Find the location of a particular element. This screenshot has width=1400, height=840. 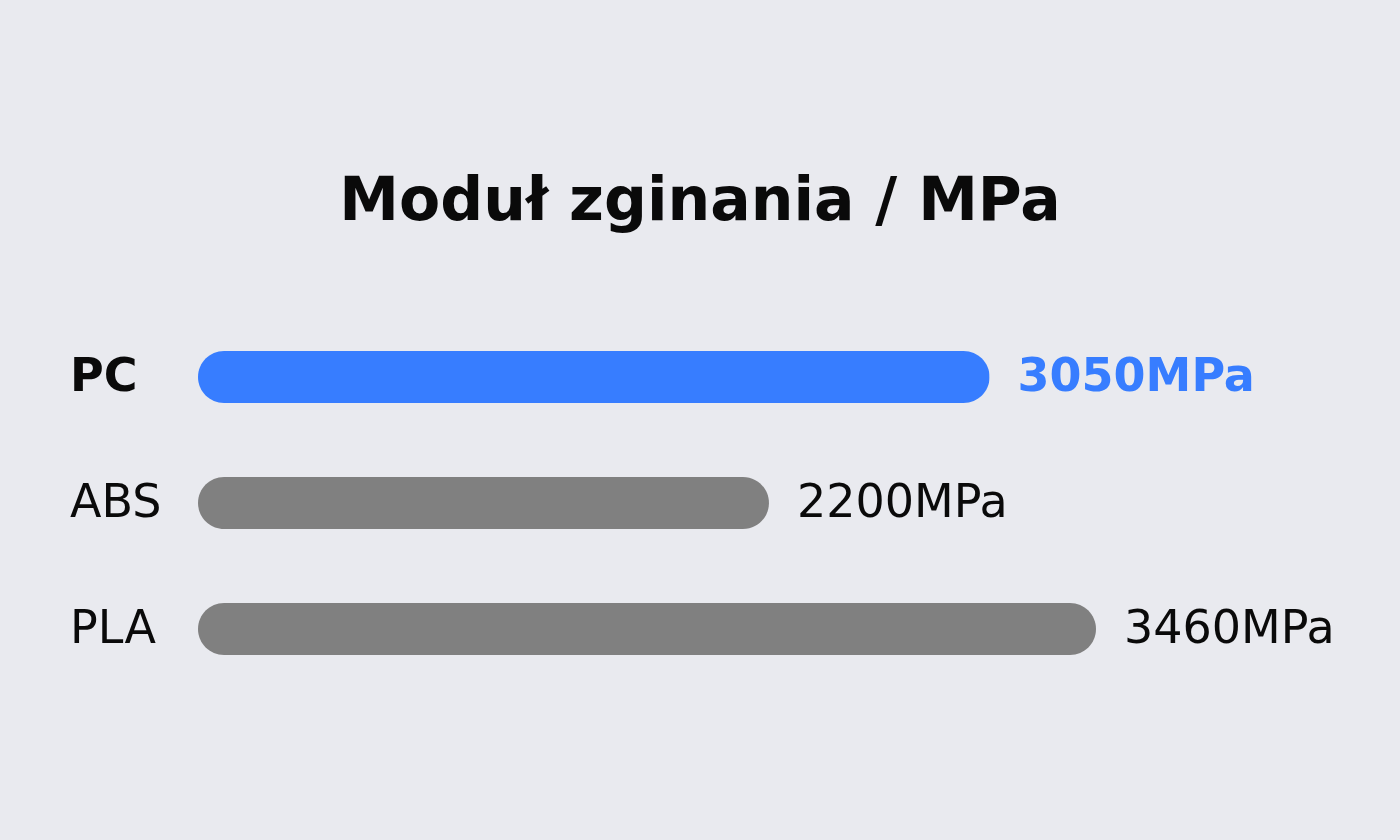

y-tick-label: ABS is located at coordinates (116, 501).